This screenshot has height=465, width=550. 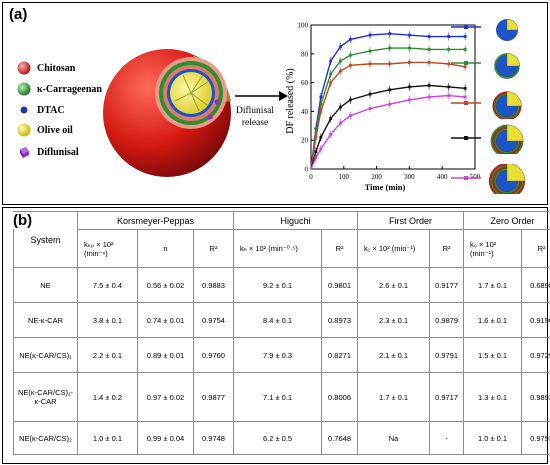 What do you see at coordinates (69, 89) in the screenshot?
I see `legend-label: κ-Carrageenan` at bounding box center [69, 89].